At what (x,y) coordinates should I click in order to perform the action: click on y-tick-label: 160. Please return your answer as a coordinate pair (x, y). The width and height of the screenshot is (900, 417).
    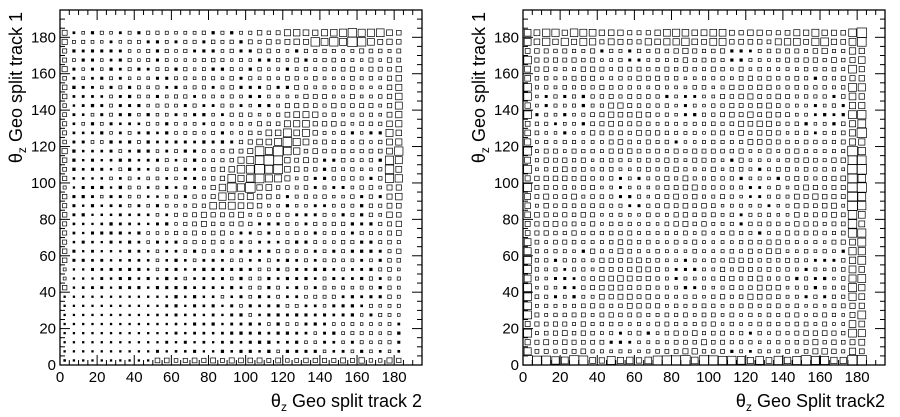
    Looking at the image, I should click on (43, 74).